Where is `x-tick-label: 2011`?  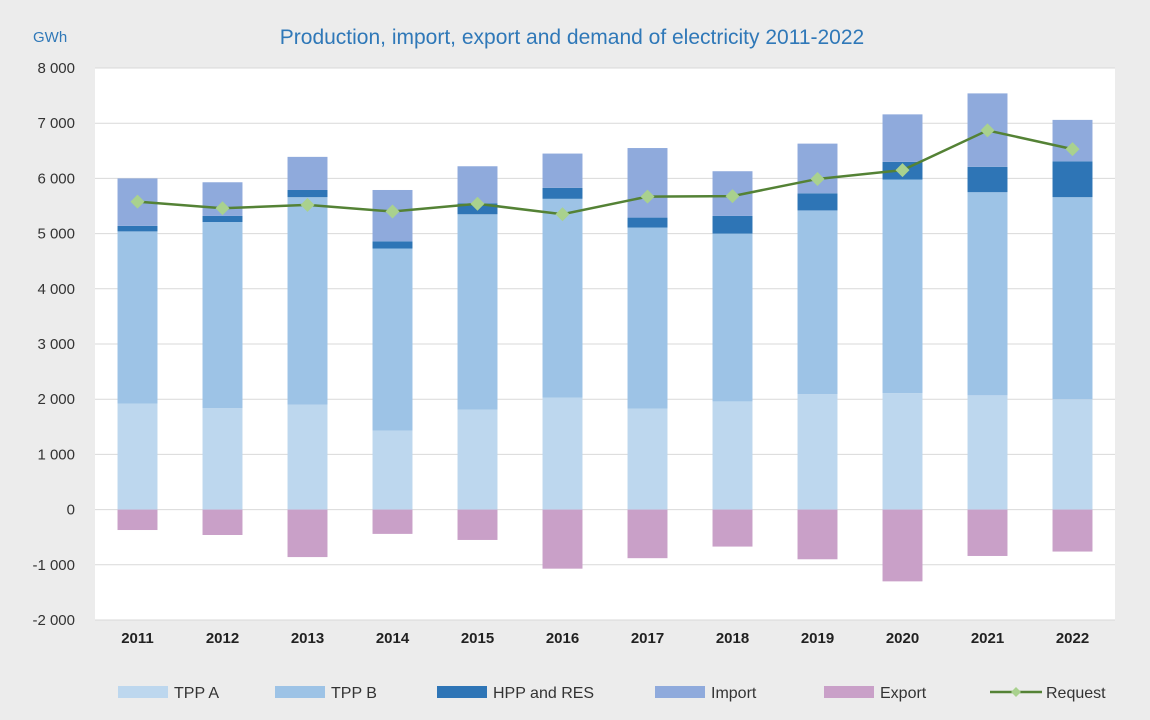
x-tick-label: 2011 is located at coordinates (137, 638).